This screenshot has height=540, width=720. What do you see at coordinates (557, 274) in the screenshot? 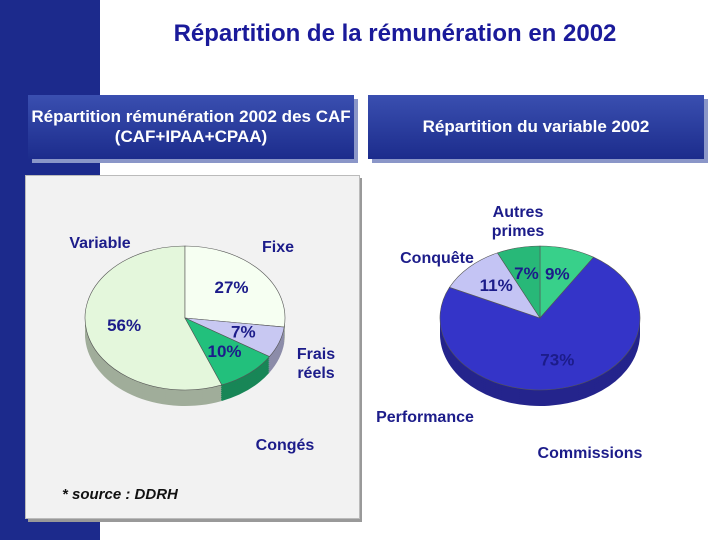
I see `value-label: 9%` at bounding box center [557, 274].